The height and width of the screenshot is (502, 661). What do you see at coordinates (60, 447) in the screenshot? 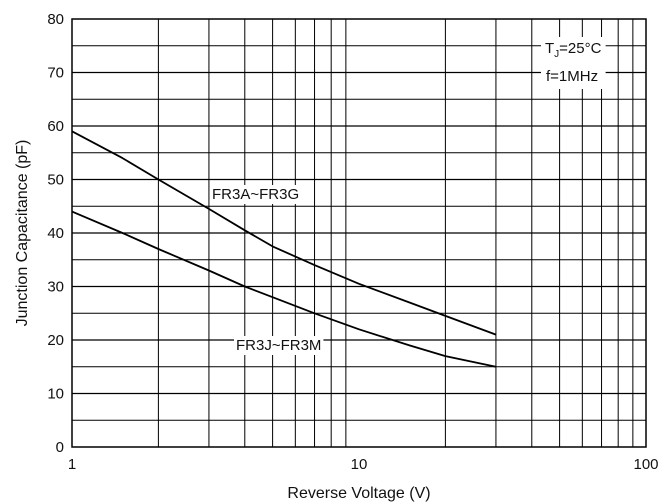
I see `y-tick-label: 0` at bounding box center [60, 447].